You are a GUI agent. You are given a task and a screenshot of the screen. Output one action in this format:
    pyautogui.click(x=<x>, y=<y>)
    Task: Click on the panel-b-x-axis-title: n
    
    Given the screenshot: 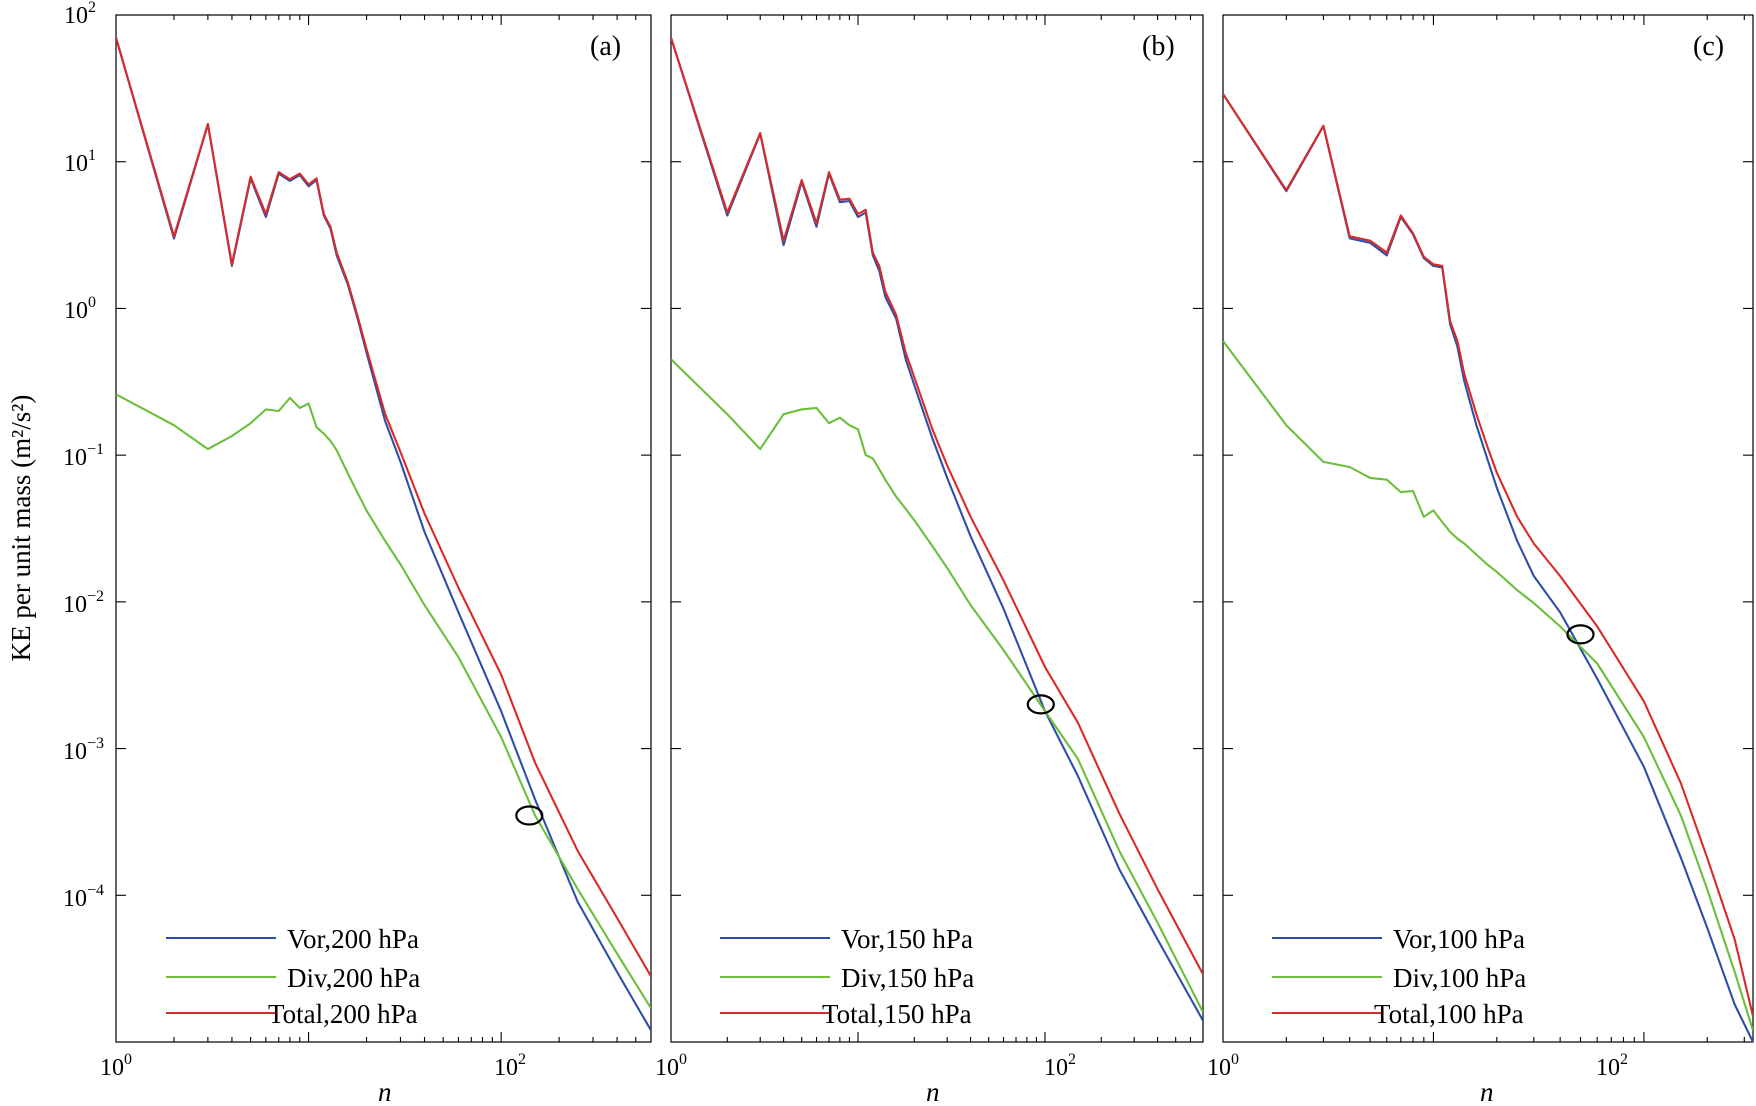 What is the action you would take?
    pyautogui.click(x=933, y=1091)
    